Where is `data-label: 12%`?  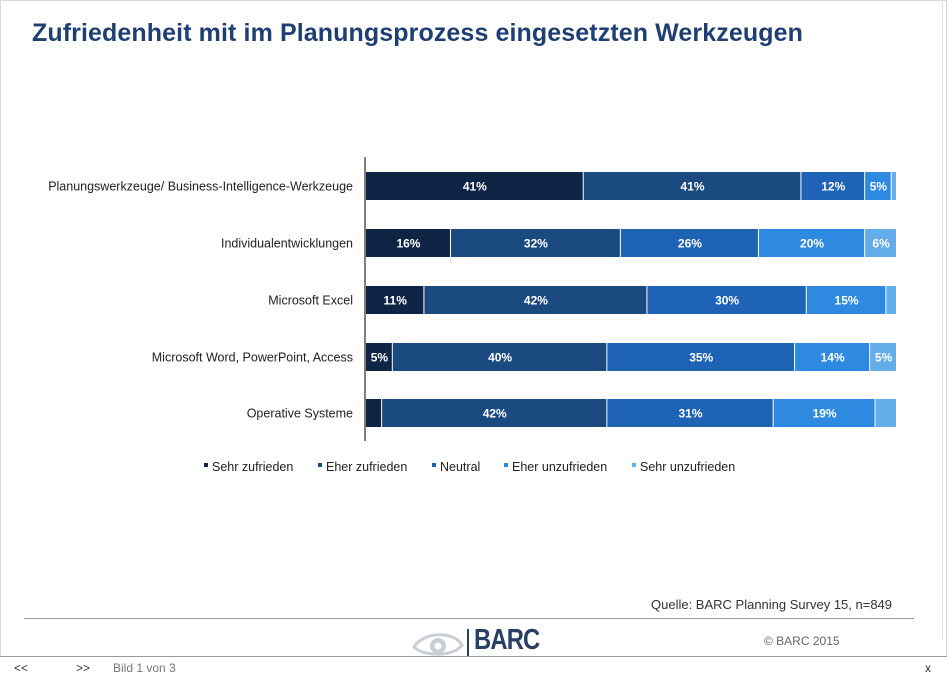 data-label: 12% is located at coordinates (833, 187).